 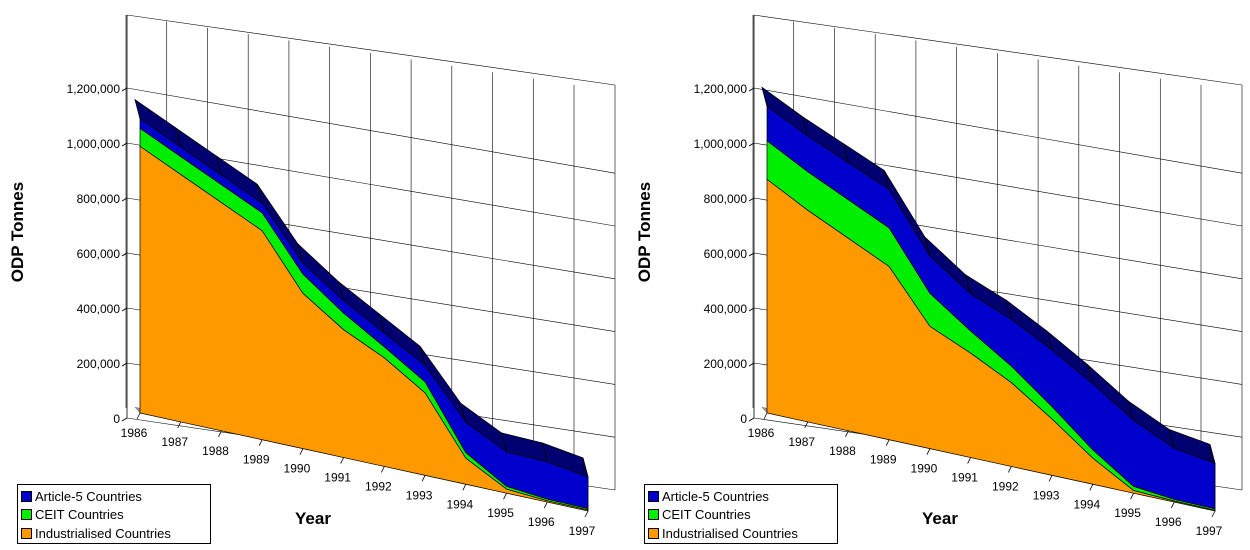 What do you see at coordinates (99, 364) in the screenshot?
I see `y-tick-label: 200,000` at bounding box center [99, 364].